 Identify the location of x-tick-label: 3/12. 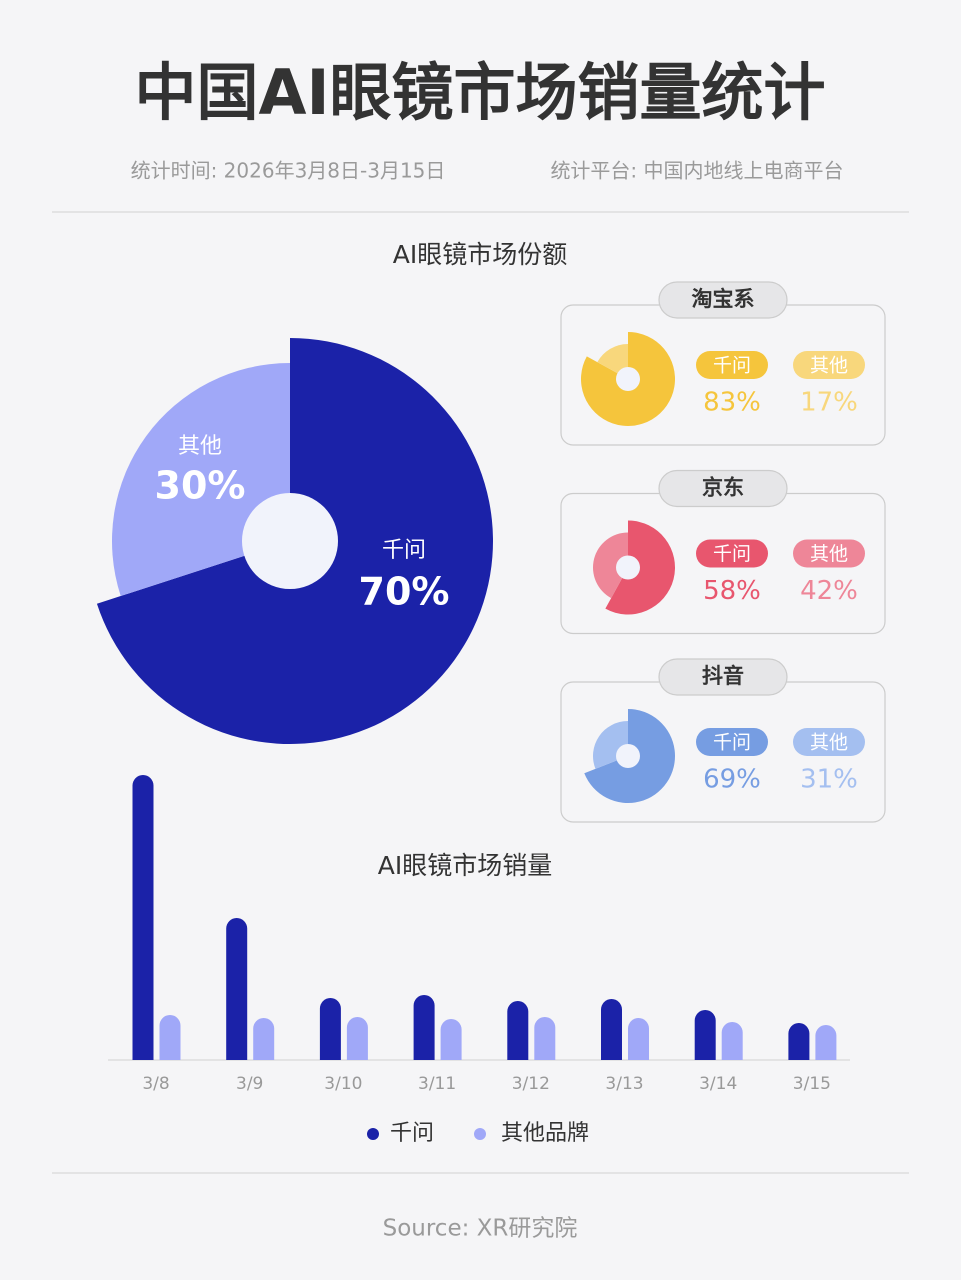
(531, 1084).